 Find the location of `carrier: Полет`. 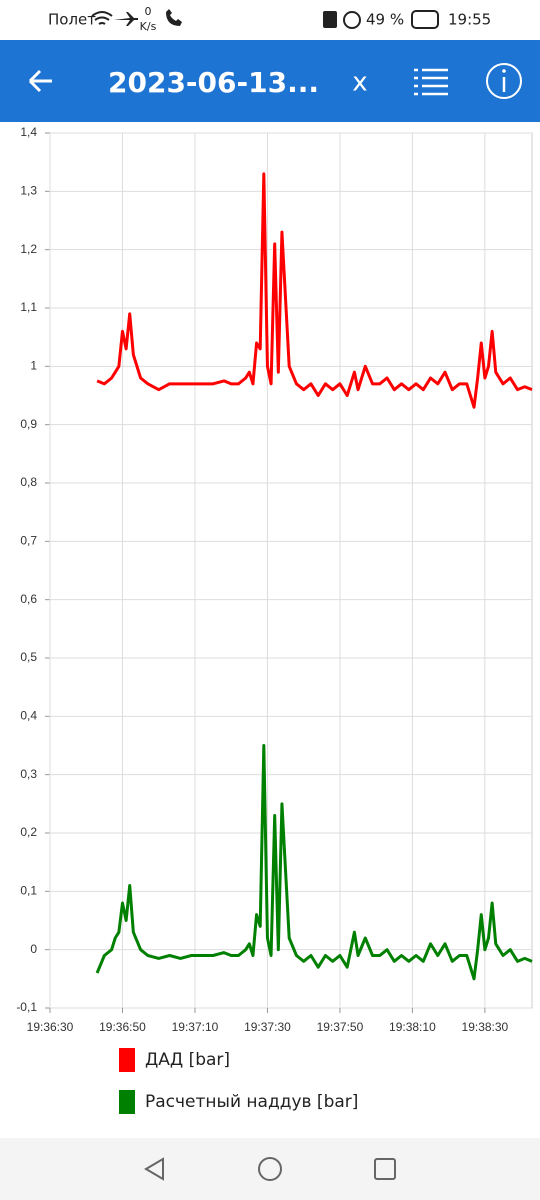

carrier: Полет is located at coordinates (72, 20).